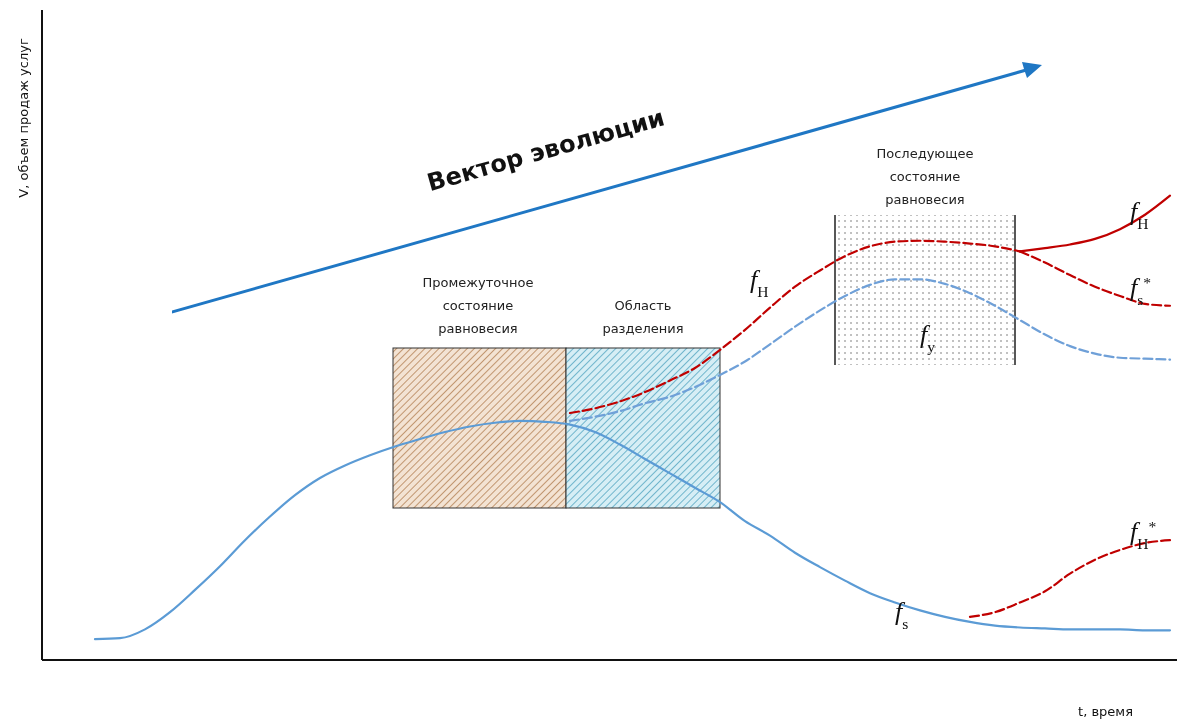 The width and height of the screenshot is (1186, 728). Describe the element at coordinates (925, 176) in the screenshot. I see `annotation: Последующее состояние равновесия` at that location.